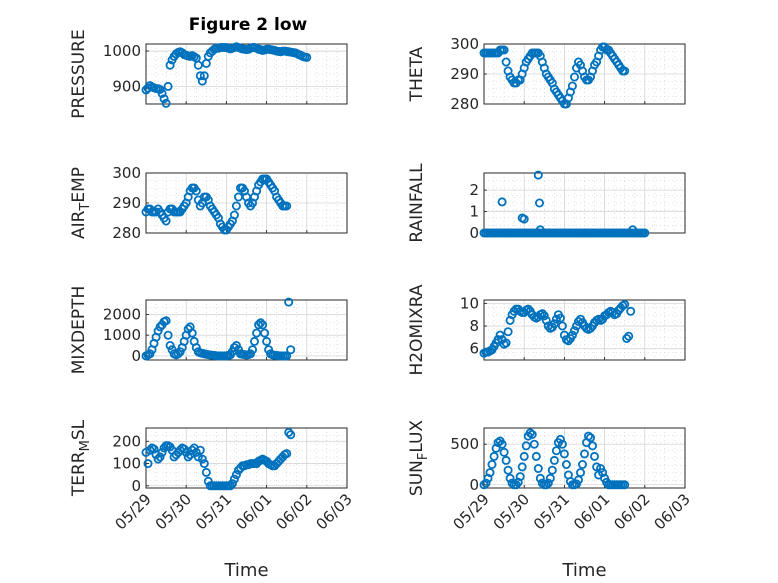 This screenshot has height=583, width=778. Describe the element at coordinates (79, 330) in the screenshot. I see `y-axis-label: MIXDEPTH` at that location.